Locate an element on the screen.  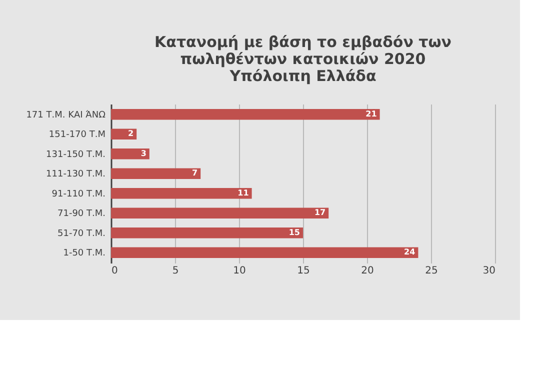
y-tick-label: 1-50 Τ.Μ. is located at coordinates (84, 253).